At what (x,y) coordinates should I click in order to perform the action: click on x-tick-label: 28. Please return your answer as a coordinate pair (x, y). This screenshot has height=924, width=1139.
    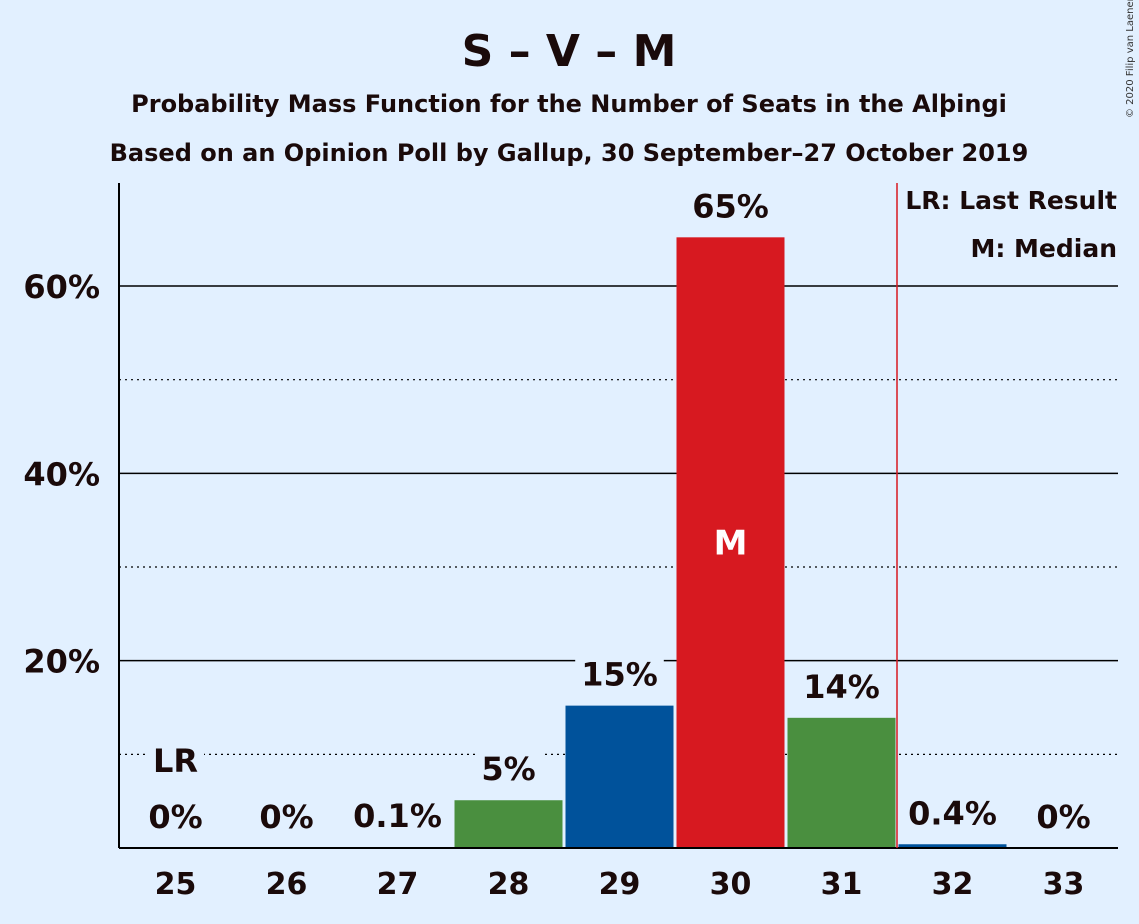
    Looking at the image, I should click on (509, 884).